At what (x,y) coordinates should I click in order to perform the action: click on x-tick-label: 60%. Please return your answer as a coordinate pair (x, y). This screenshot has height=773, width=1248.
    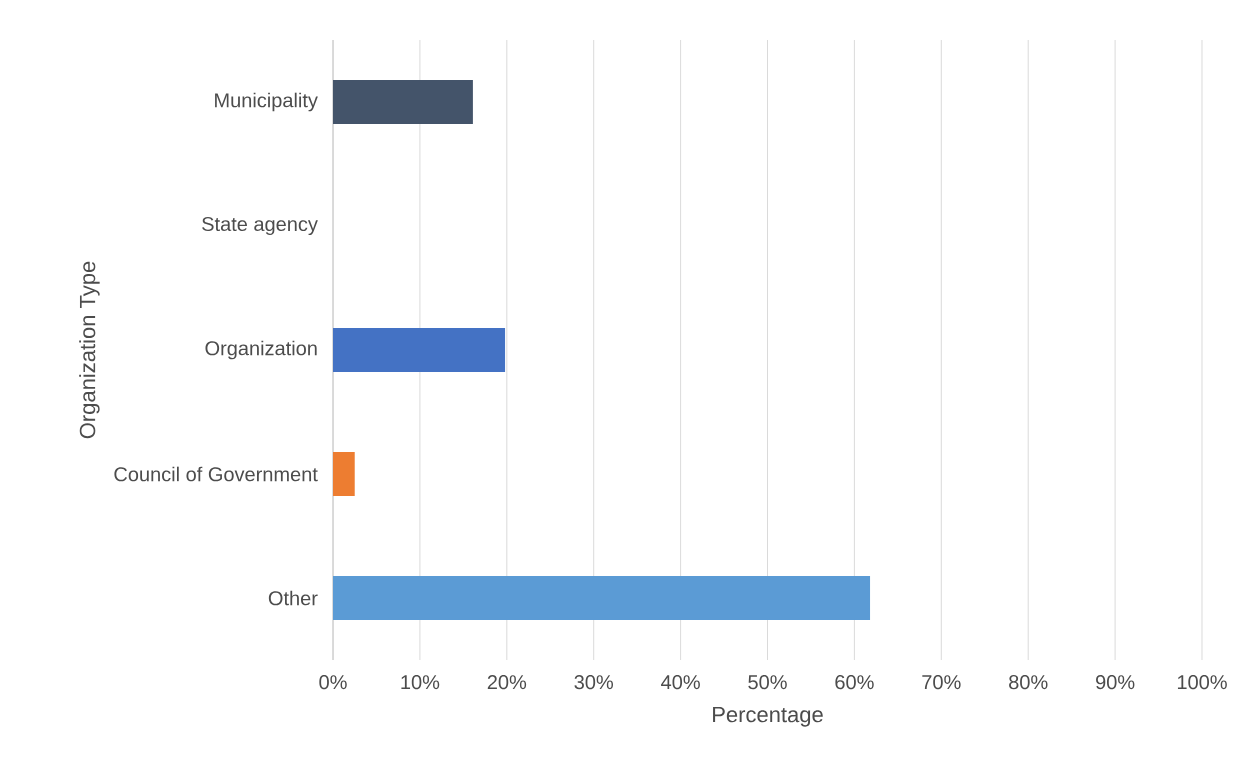
    Looking at the image, I should click on (854, 682).